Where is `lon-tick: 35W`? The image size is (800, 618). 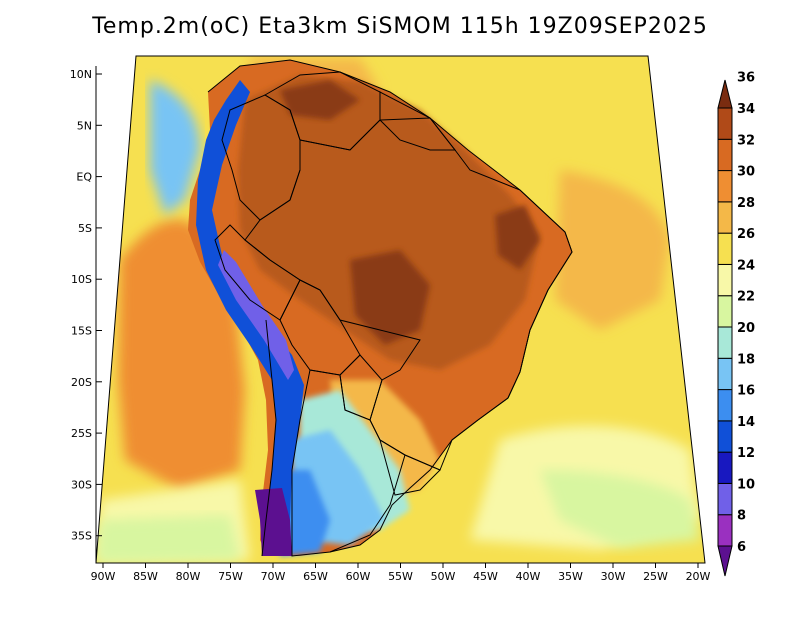 lon-tick: 35W is located at coordinates (570, 573).